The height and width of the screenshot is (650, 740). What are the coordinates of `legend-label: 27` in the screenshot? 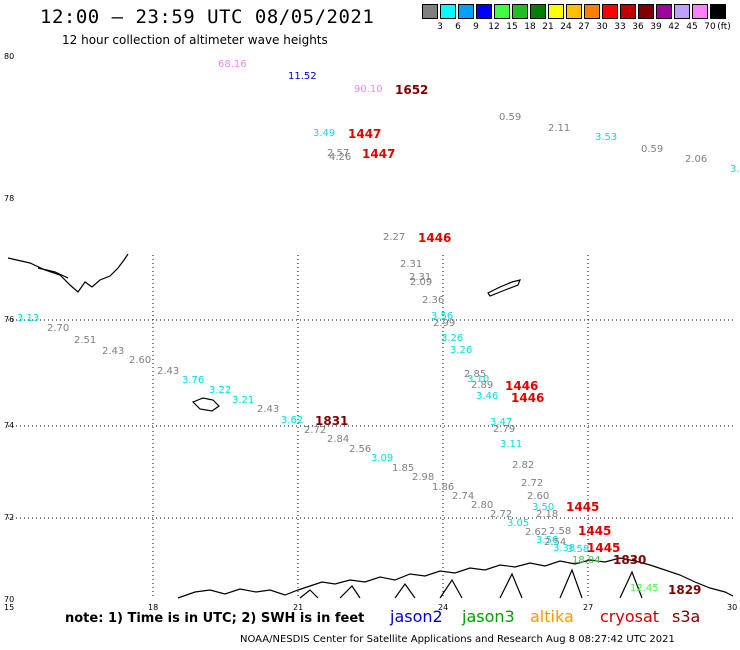 It's located at (584, 27).